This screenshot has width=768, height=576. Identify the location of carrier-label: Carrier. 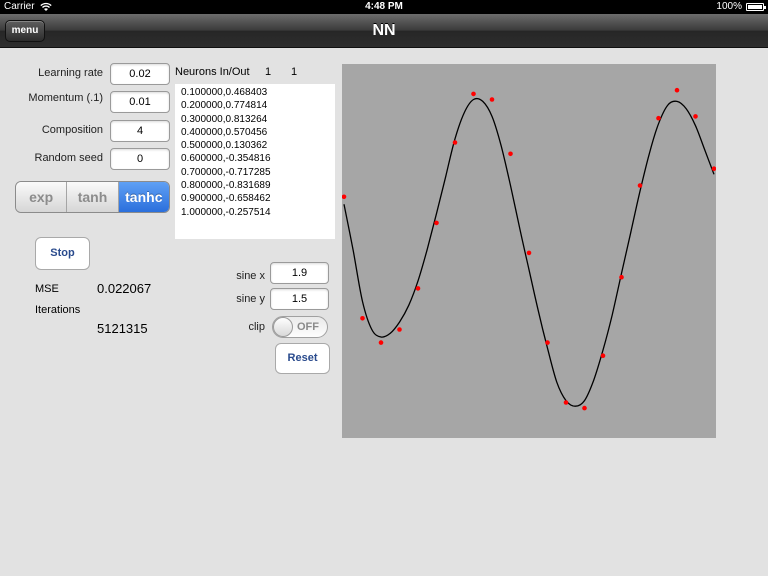
(19, 6).